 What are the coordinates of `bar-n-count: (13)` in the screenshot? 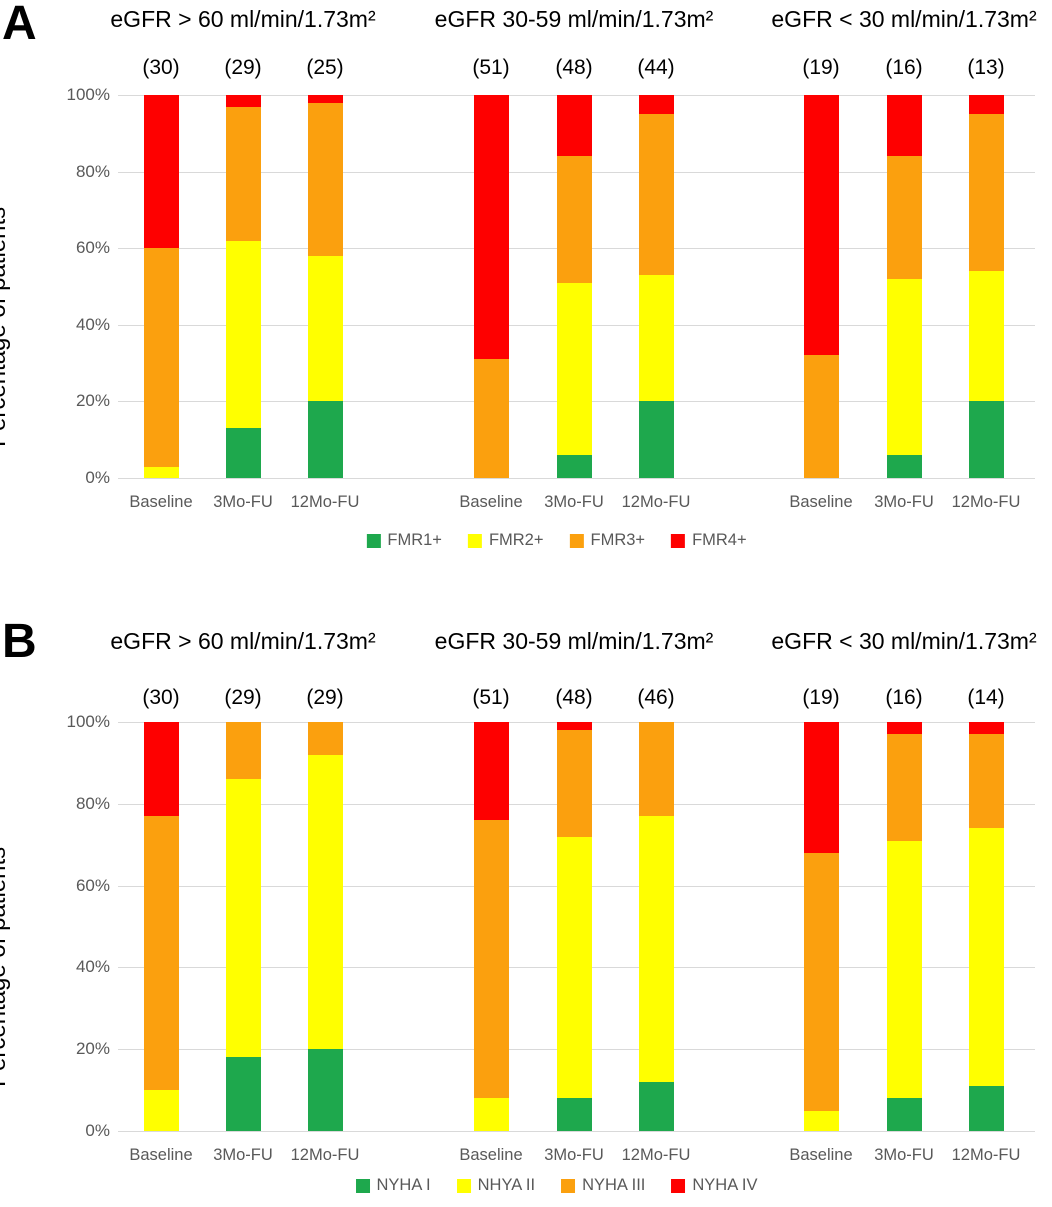 It's located at (986, 67).